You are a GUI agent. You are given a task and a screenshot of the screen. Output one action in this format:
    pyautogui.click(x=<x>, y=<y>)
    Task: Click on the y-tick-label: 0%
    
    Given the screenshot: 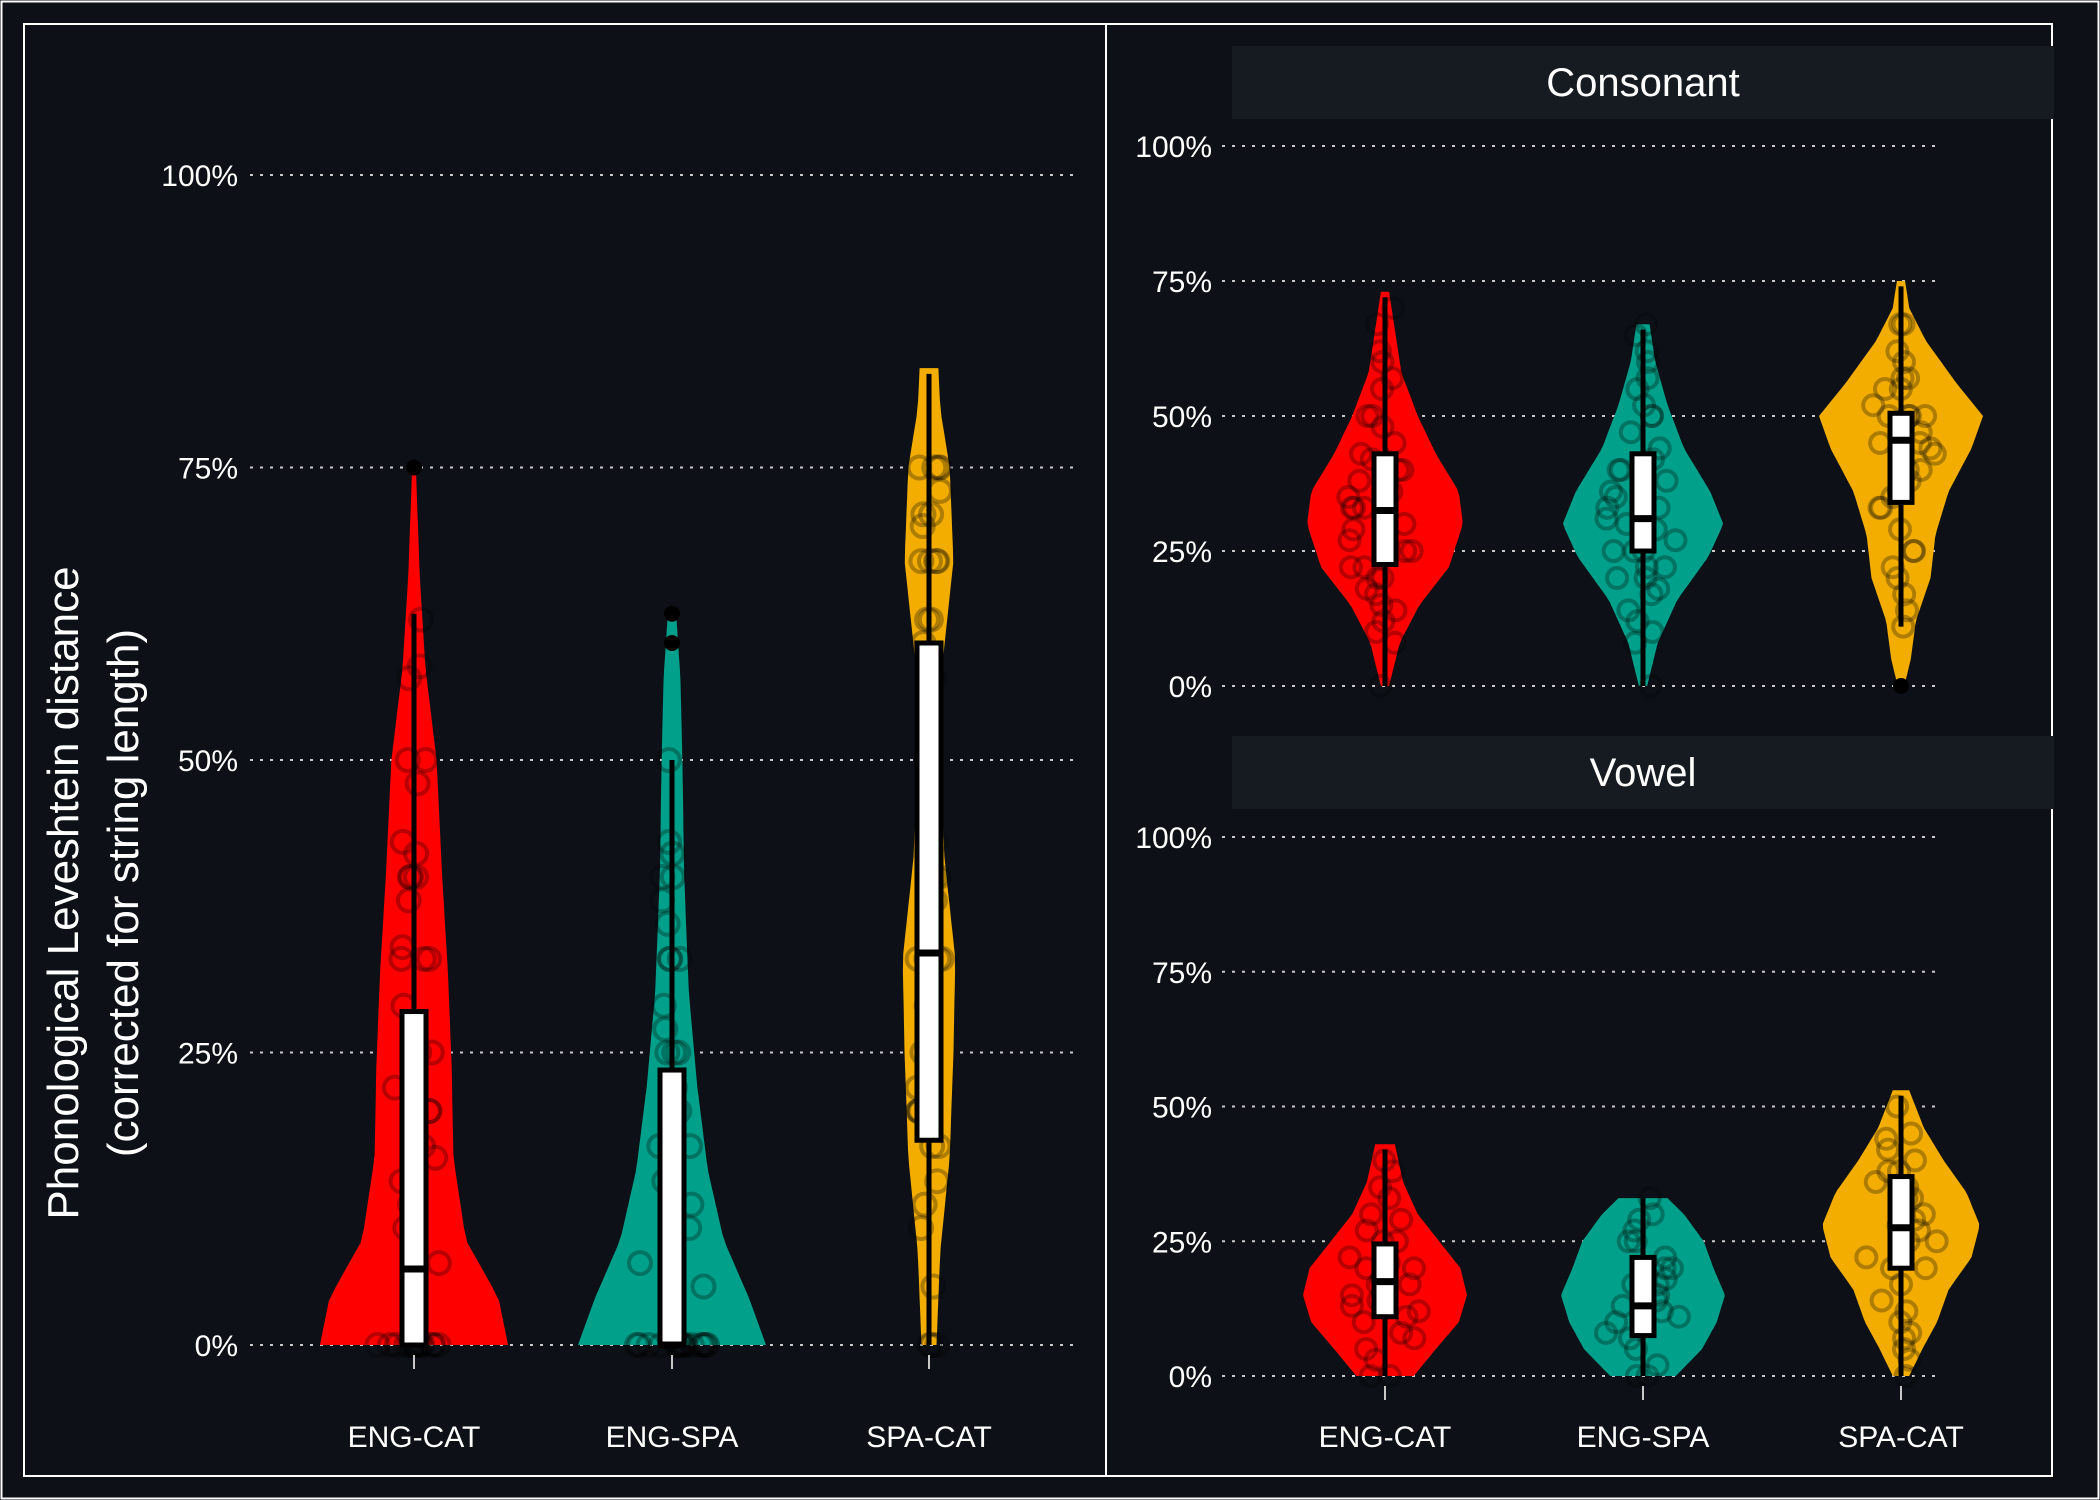 What is the action you would take?
    pyautogui.click(x=216, y=1346)
    